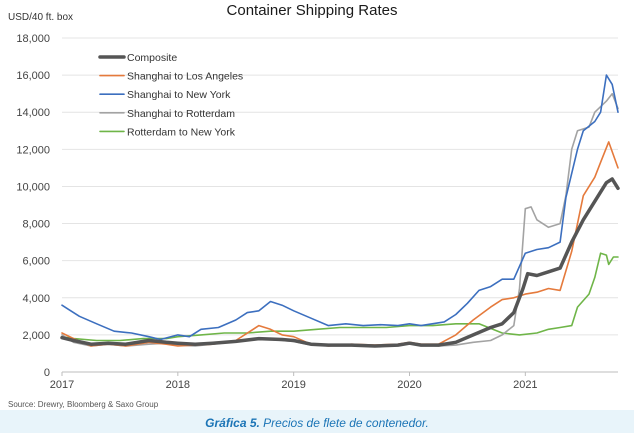 This screenshot has width=634, height=433. I want to click on chart-title: Container Shipping Rates, so click(312, 10).